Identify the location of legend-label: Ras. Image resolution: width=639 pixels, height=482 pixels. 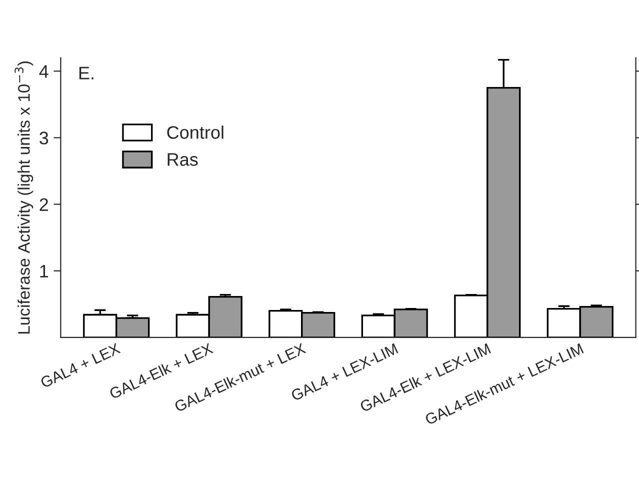
(183, 159).